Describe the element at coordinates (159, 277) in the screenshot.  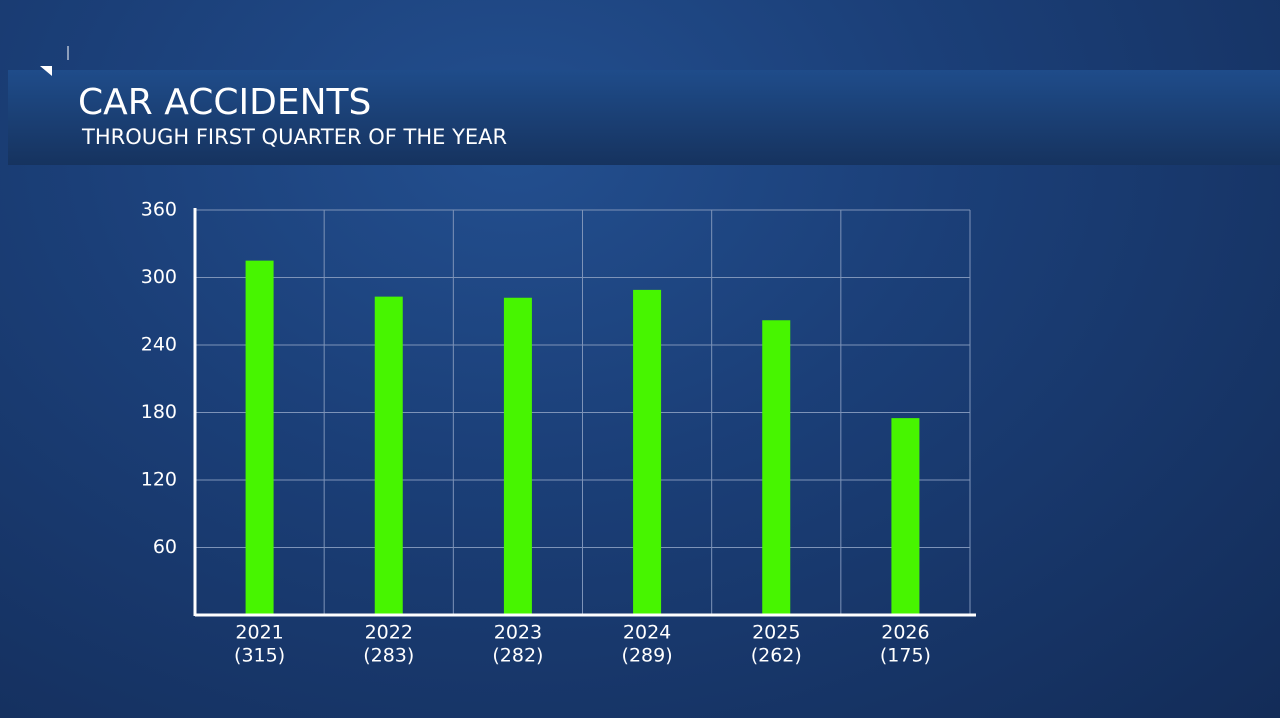
I see `y-tick-label: 300` at that location.